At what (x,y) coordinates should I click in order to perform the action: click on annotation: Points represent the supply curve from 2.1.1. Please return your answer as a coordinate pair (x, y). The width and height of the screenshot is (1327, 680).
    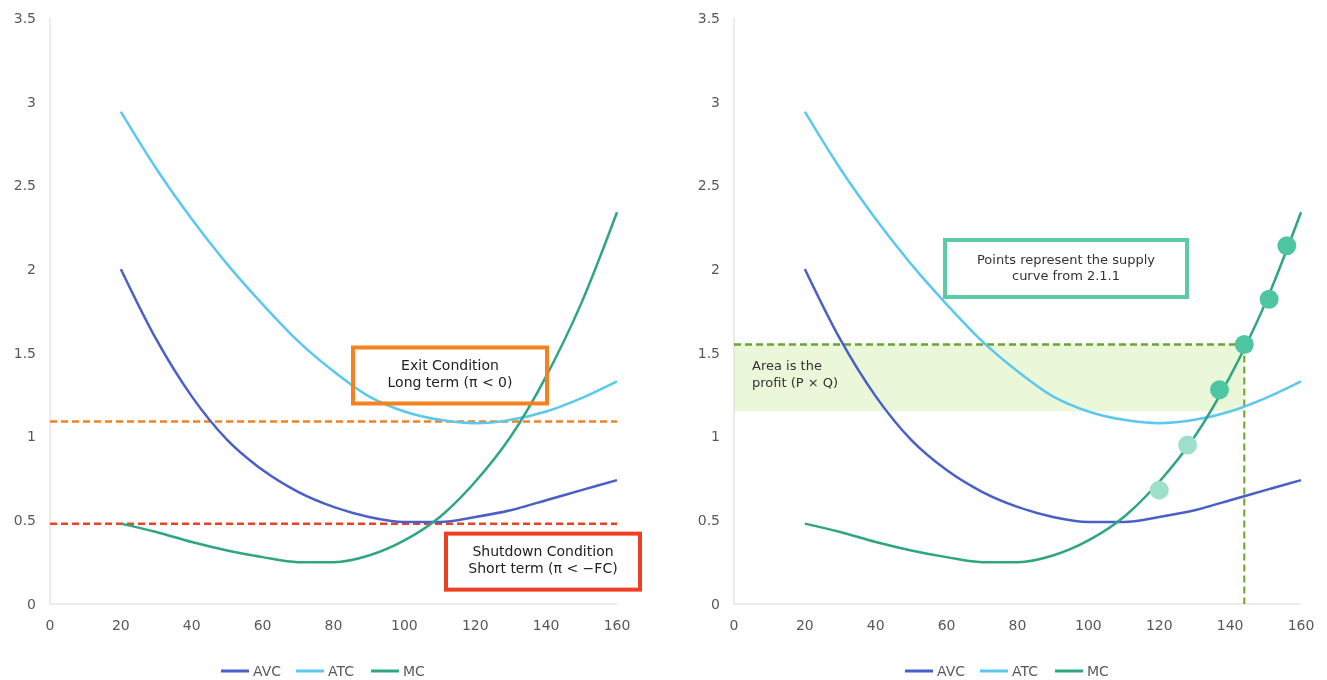
    Looking at the image, I should click on (1066, 268).